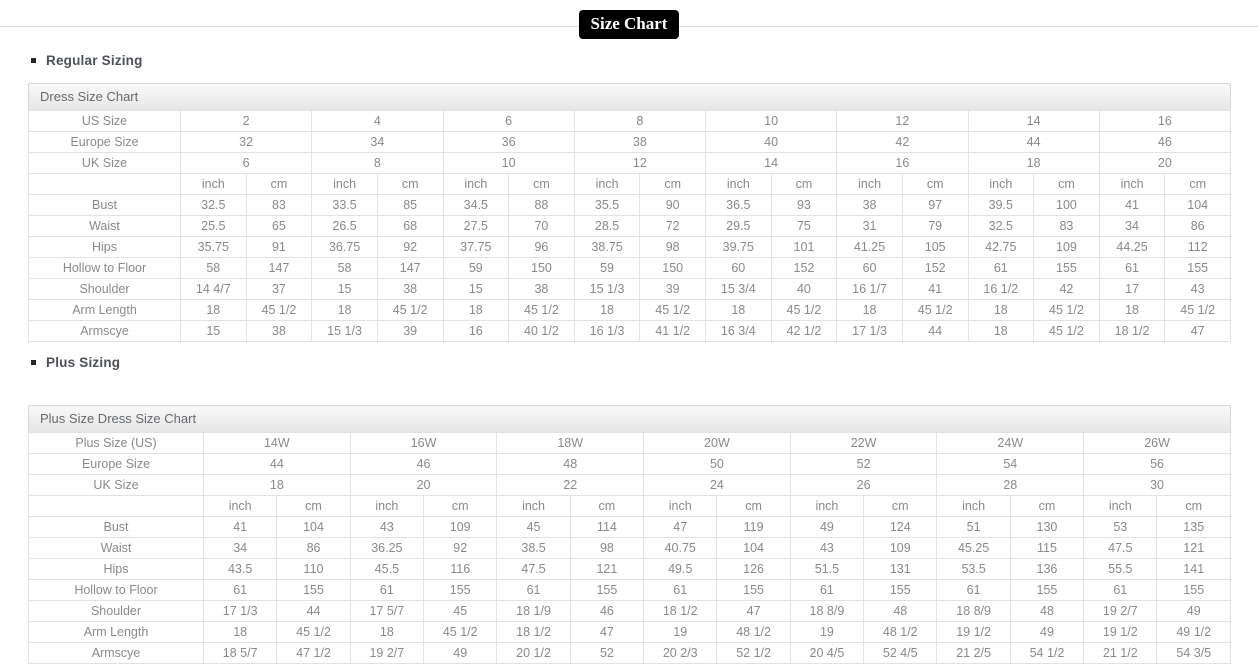  Describe the element at coordinates (541, 247) in the screenshot. I see `cm-value-cell: 96` at that location.